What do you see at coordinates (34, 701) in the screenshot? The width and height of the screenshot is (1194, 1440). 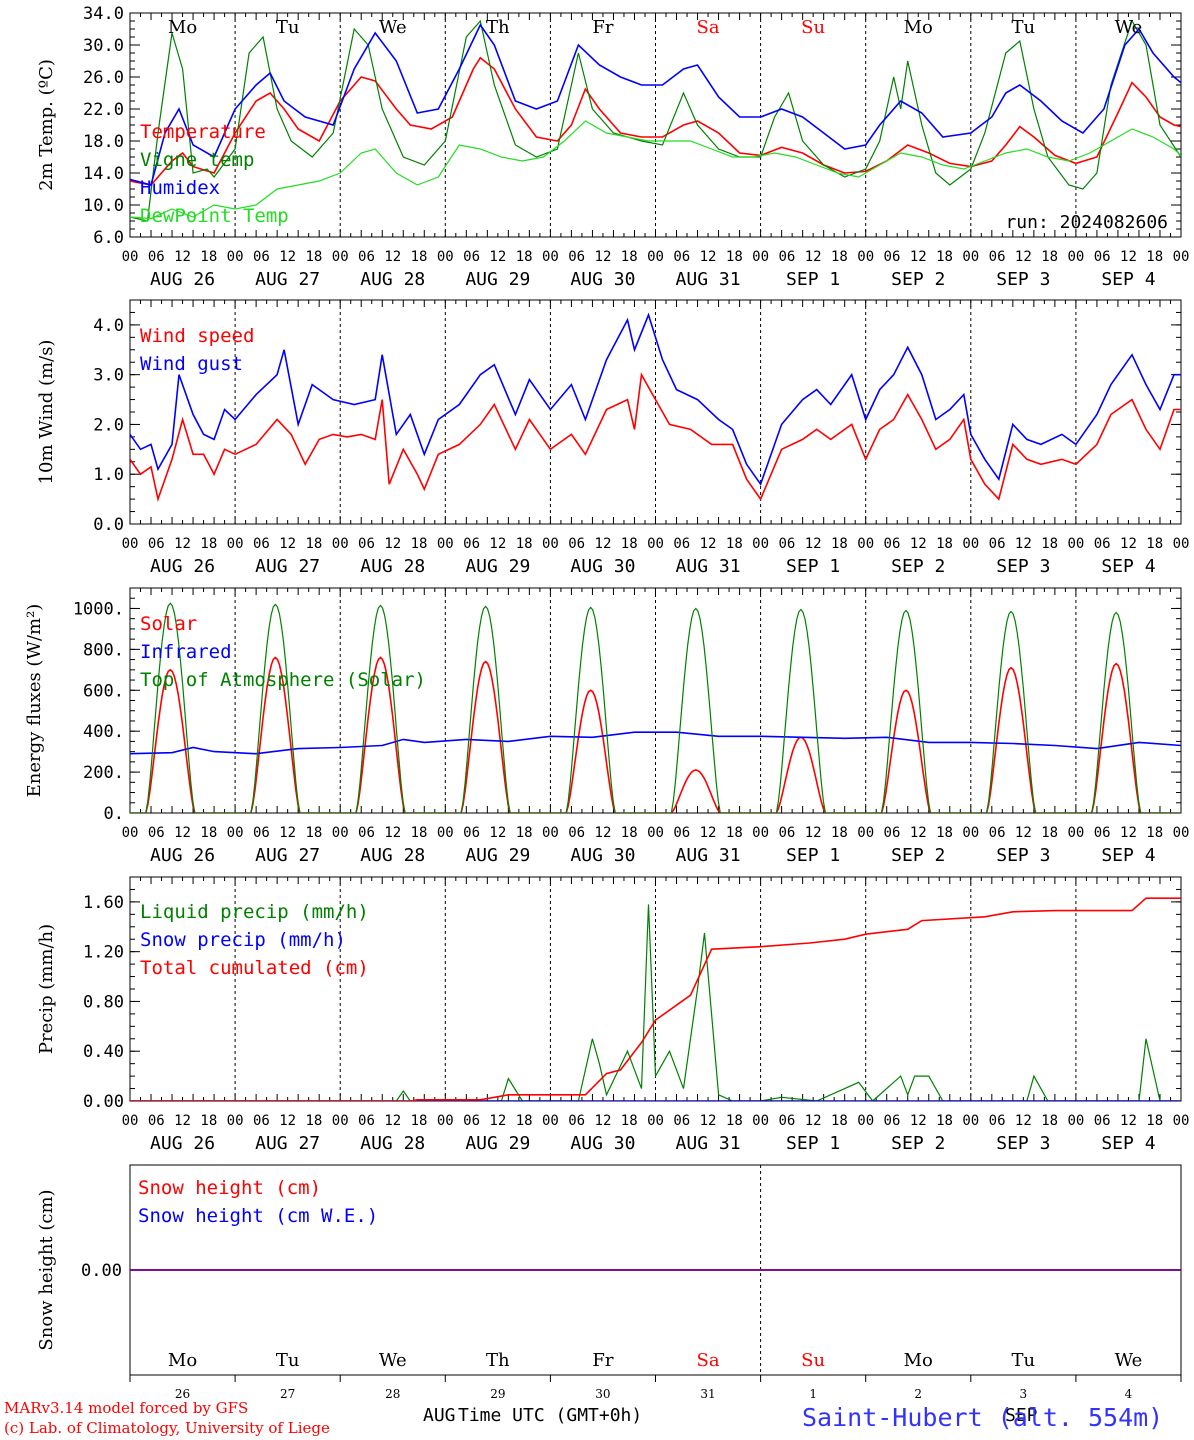 I see `y-axis-label: Energy fluxes (W/m²)` at bounding box center [34, 701].